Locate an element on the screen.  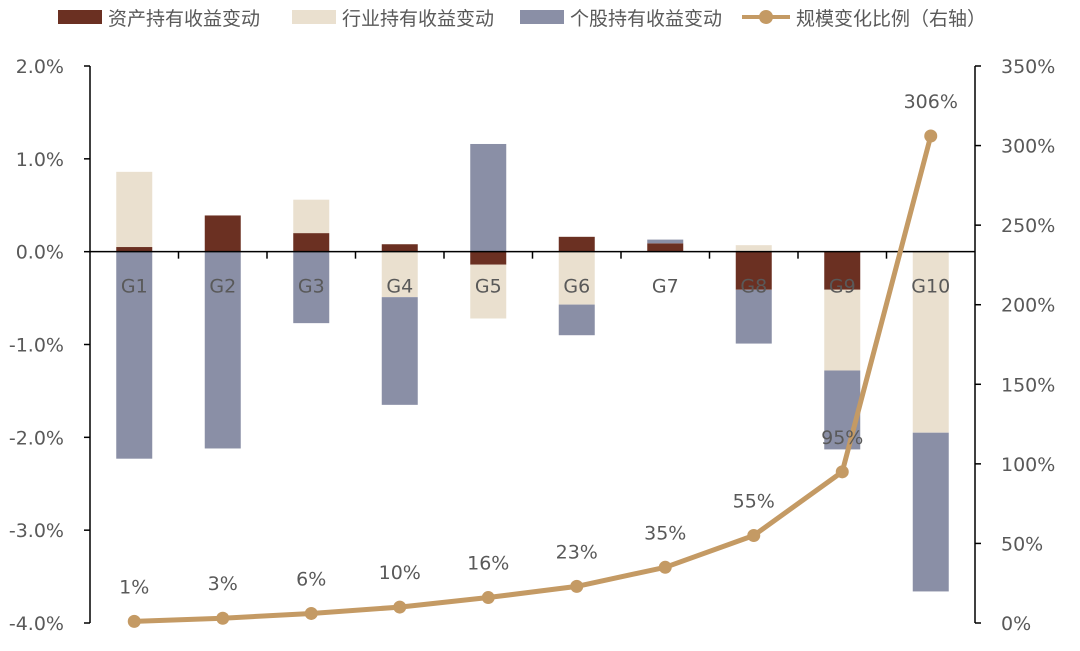
line-label-g1: 1% is located at coordinates (134, 587).